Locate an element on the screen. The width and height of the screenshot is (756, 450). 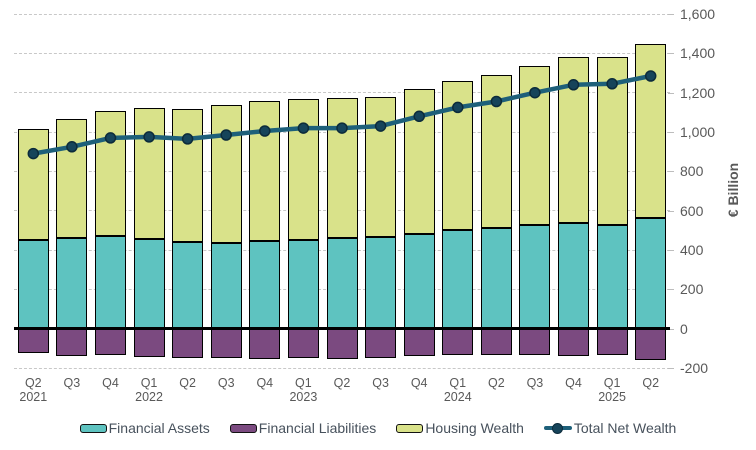
year-label: 2025 is located at coordinates (612, 397).